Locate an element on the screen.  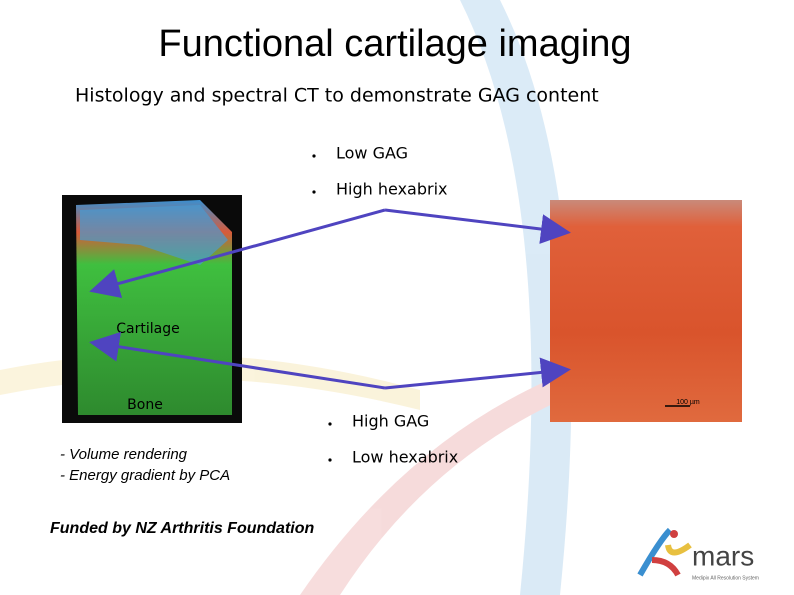
funding: Funded by NZ Arthritis Foundation is located at coordinates (182, 528).